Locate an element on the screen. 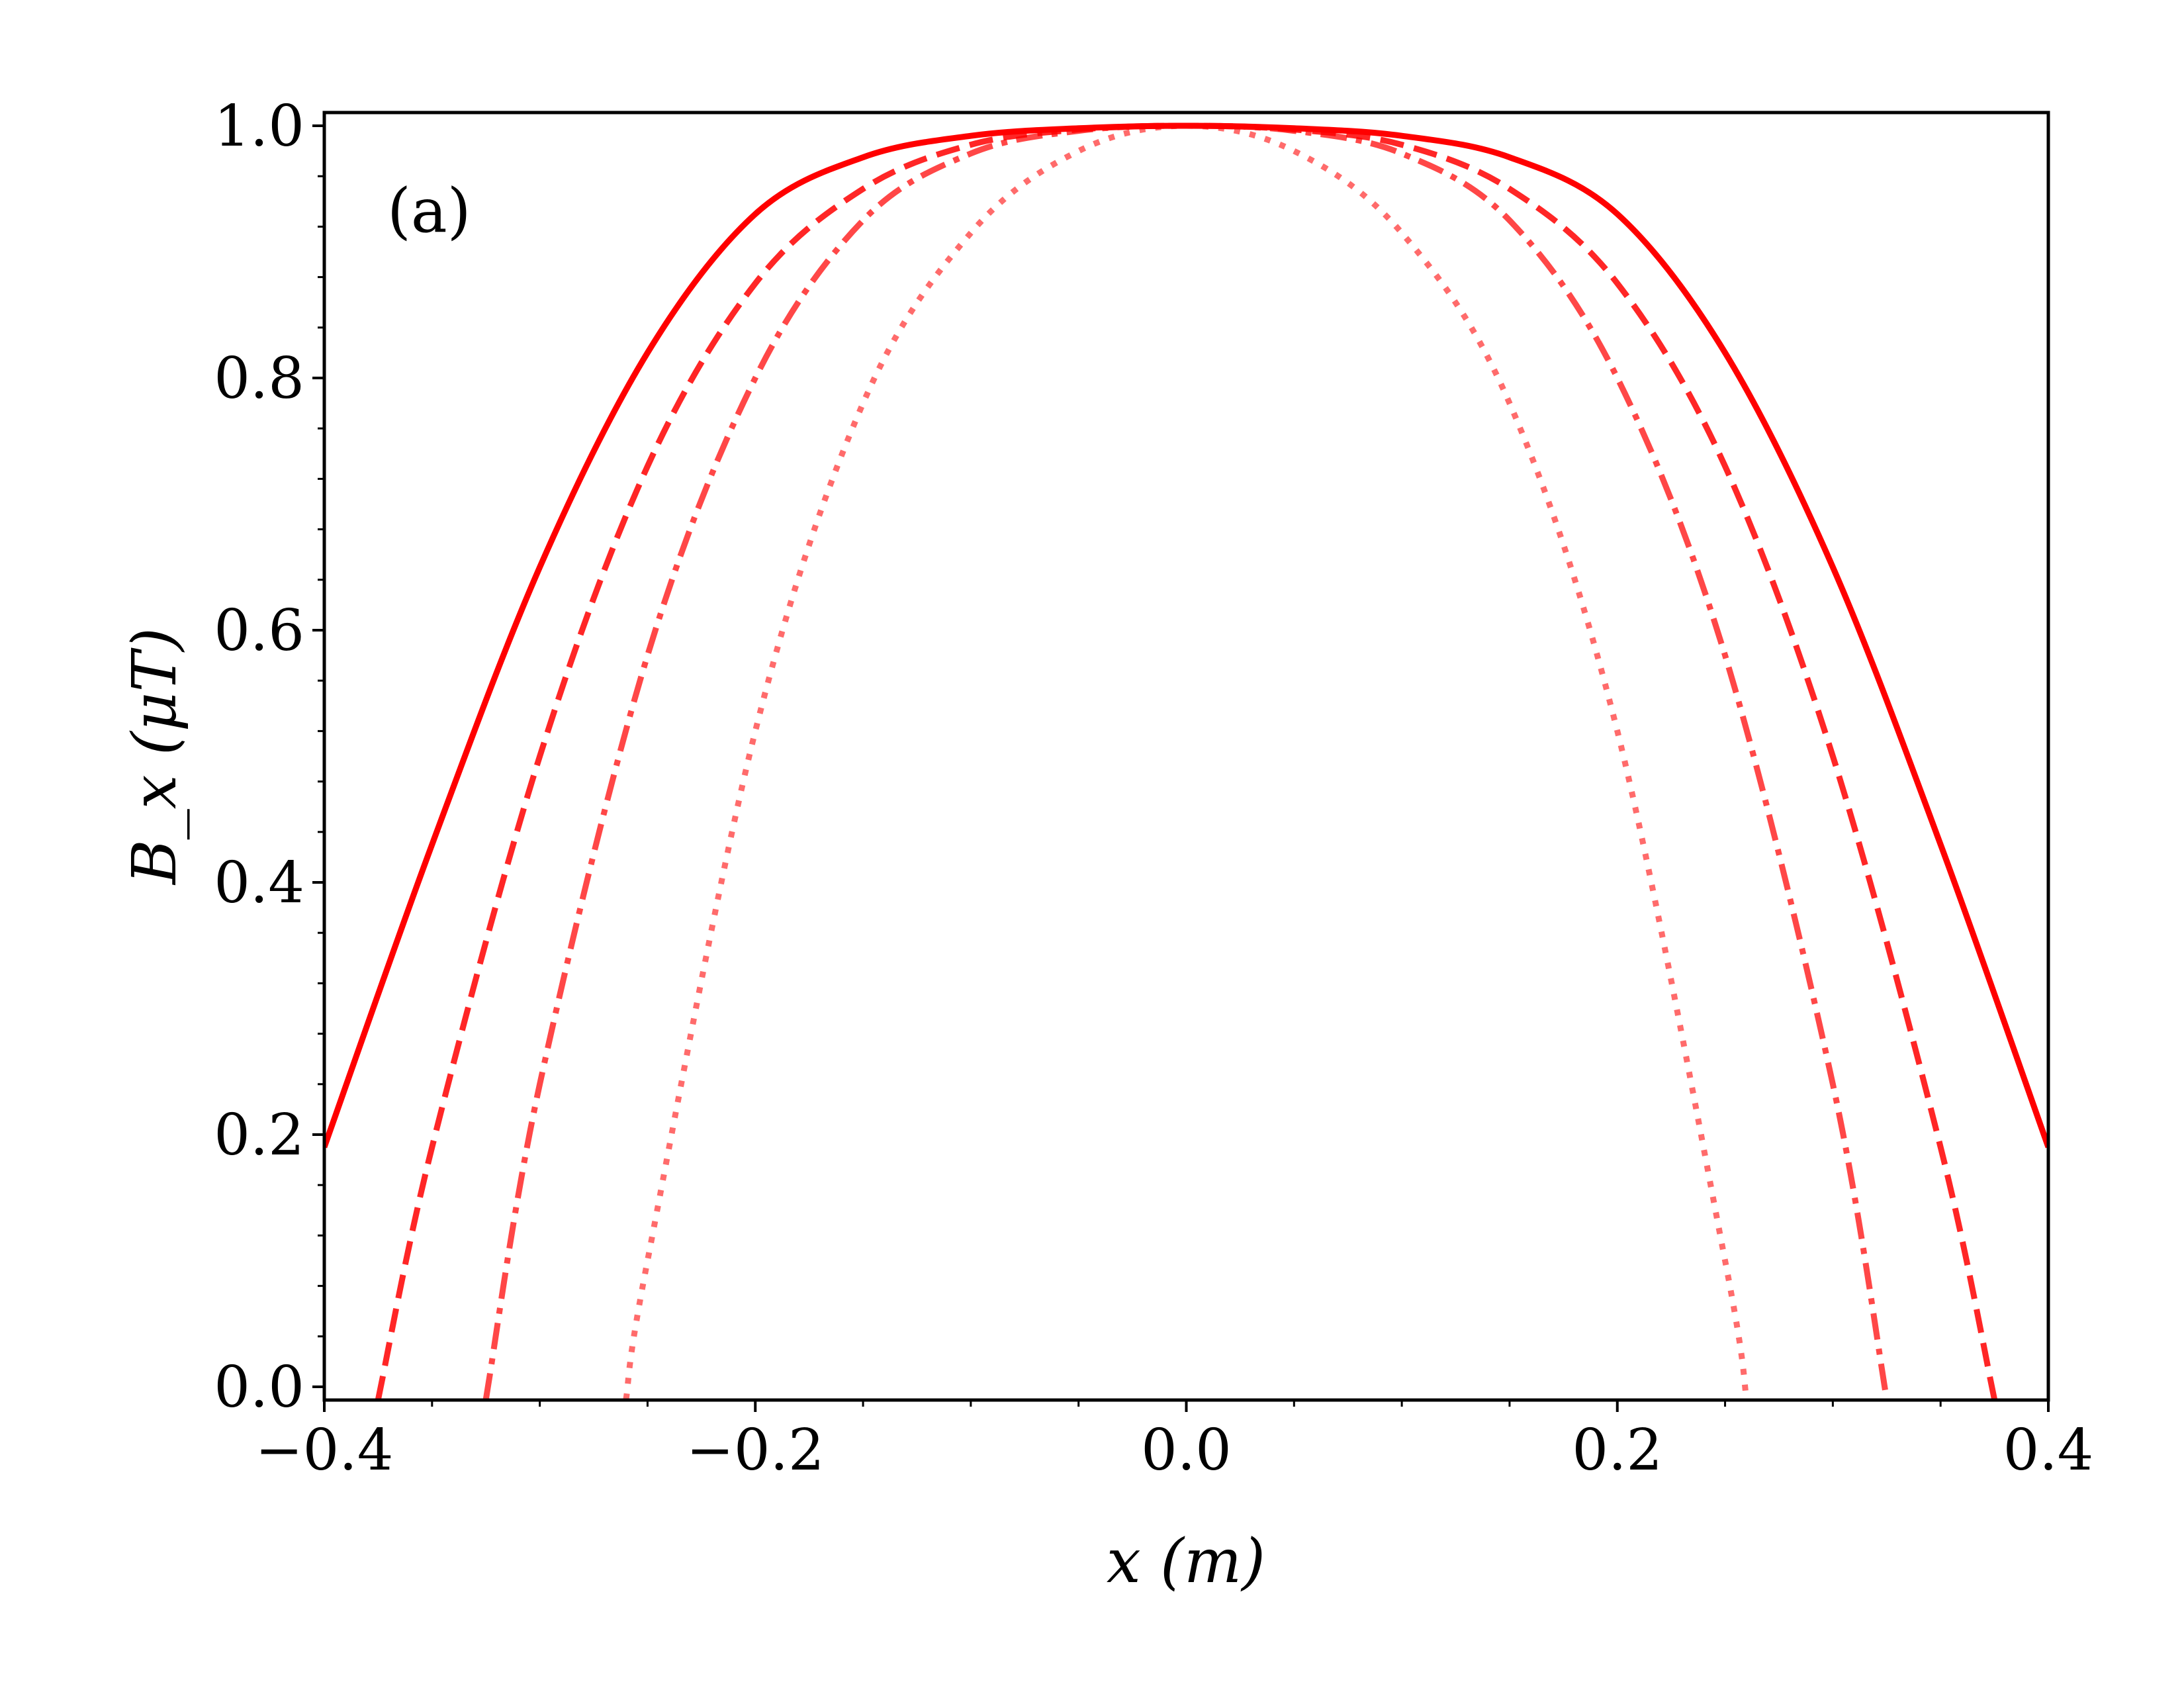 The image size is (2184, 1688). y-axis-label: B_x (μT) is located at coordinates (154, 757).